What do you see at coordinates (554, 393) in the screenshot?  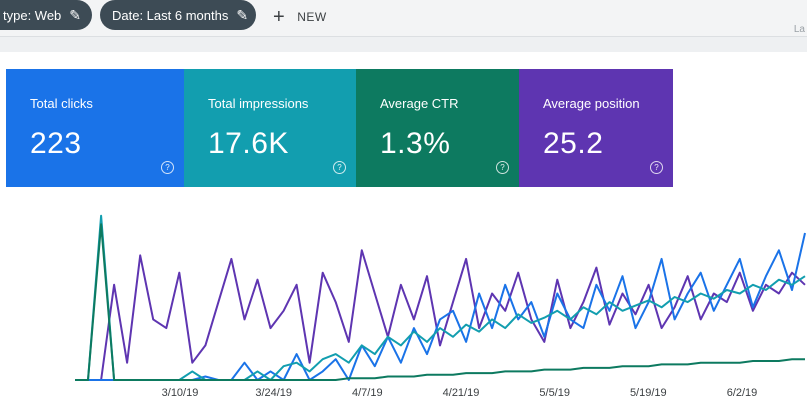 I see `x-tick-label: 5/5/19` at bounding box center [554, 393].